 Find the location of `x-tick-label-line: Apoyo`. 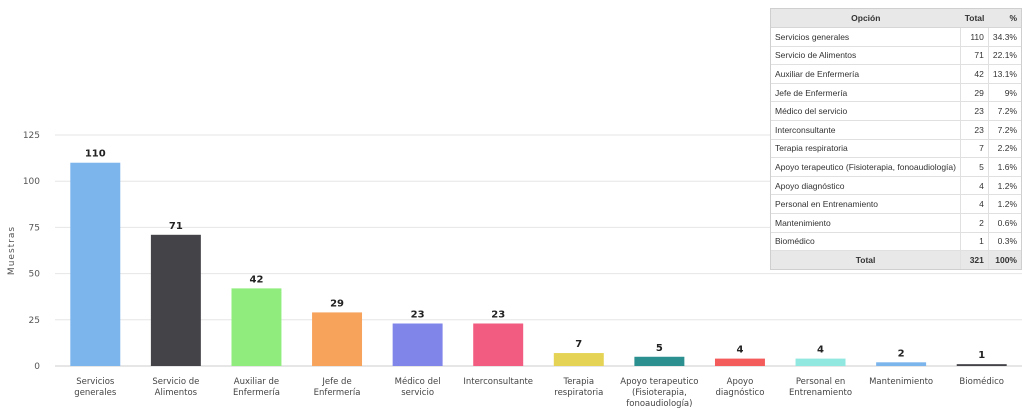

x-tick-label-line: Apoyo is located at coordinates (740, 382).